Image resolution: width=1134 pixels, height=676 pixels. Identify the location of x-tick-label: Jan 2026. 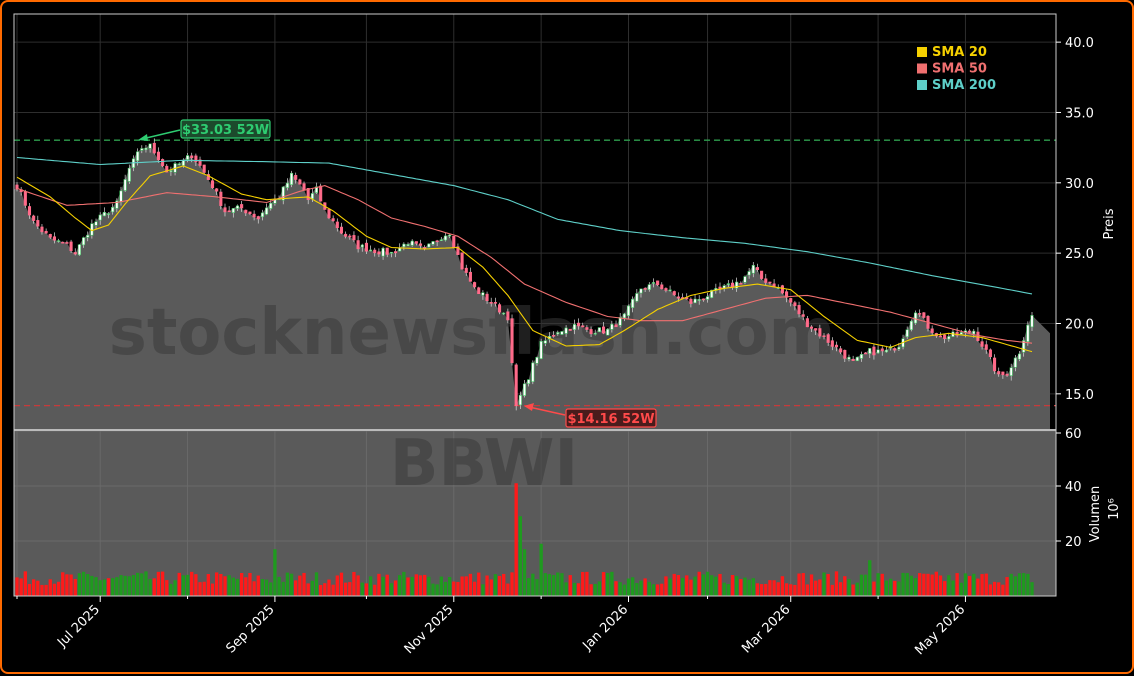
(606, 628).